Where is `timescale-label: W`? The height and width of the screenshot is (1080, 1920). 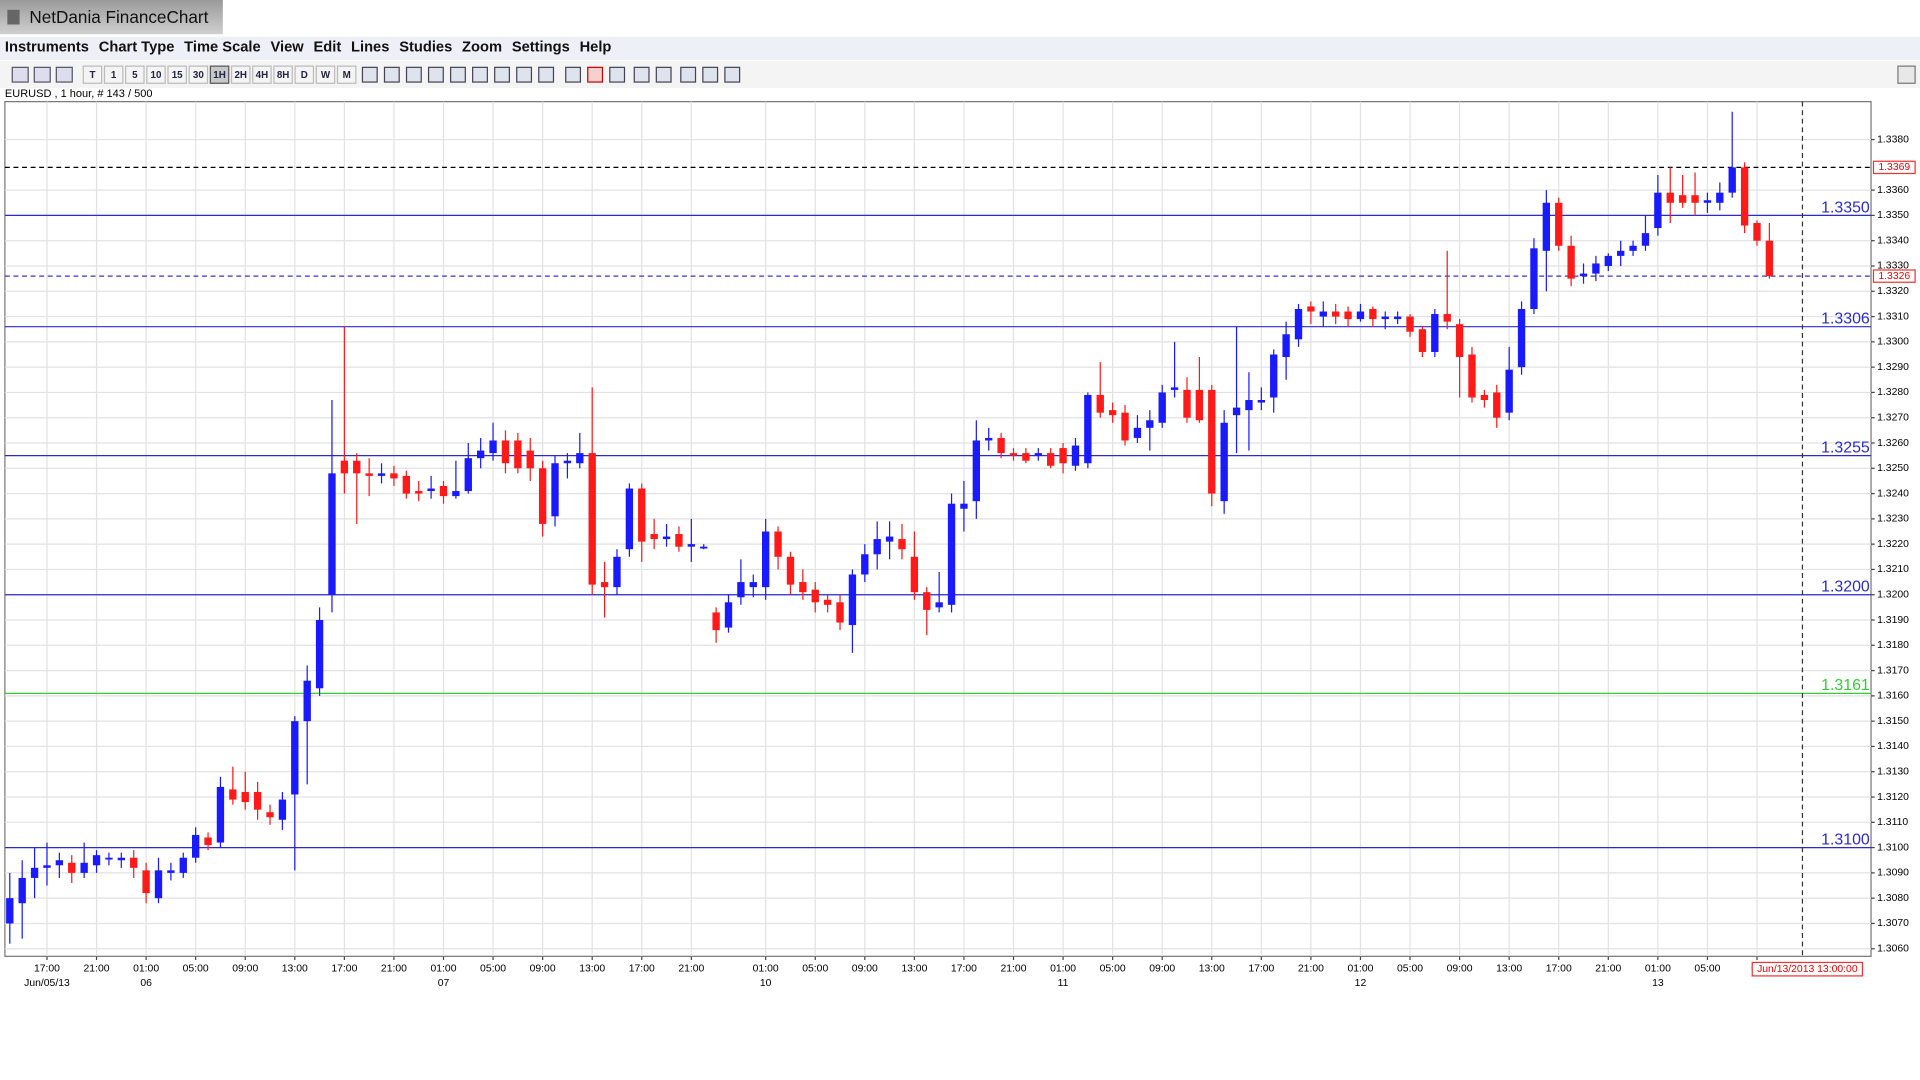
timescale-label: W is located at coordinates (326, 75).